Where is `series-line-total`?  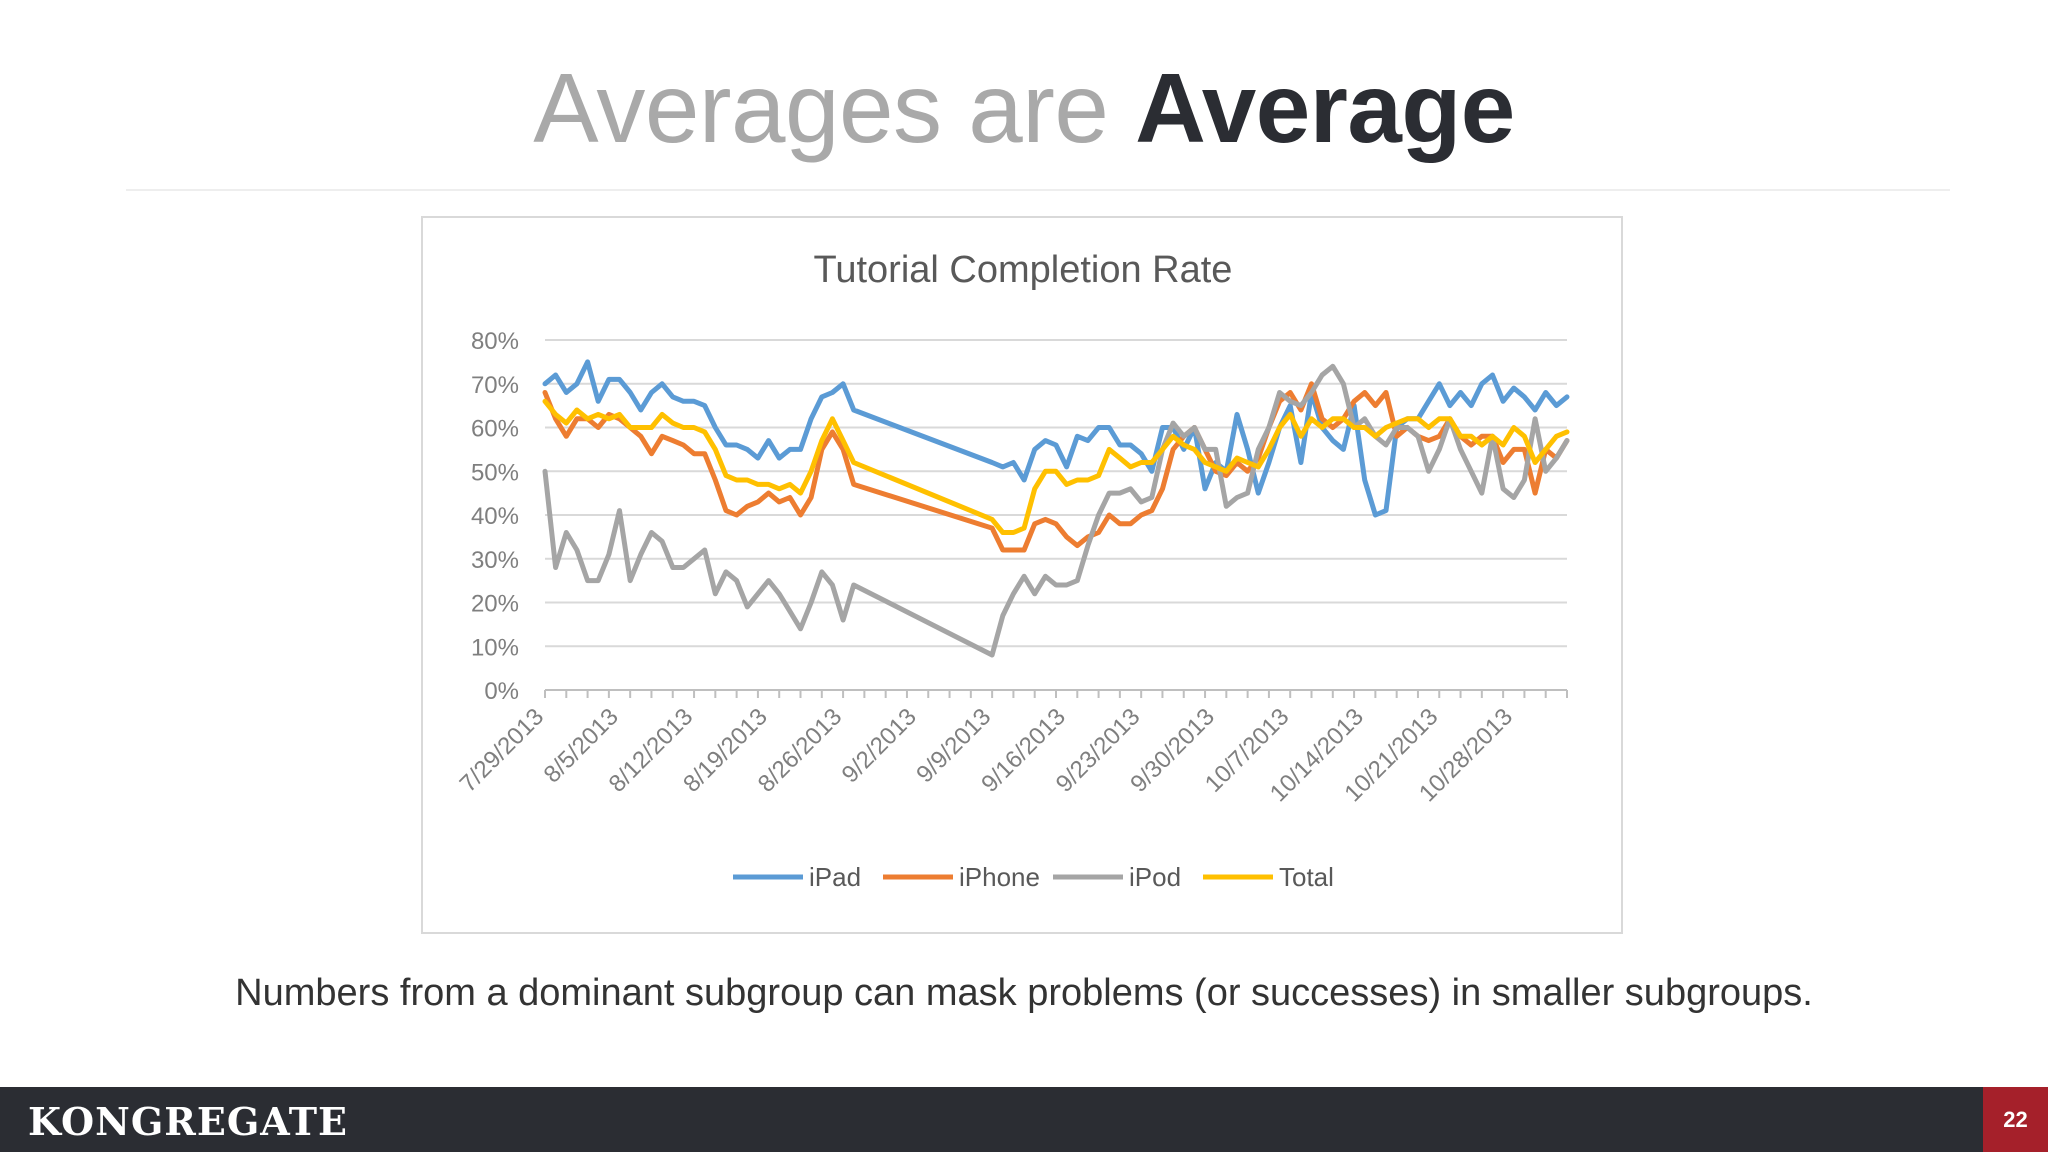
series-line-total is located at coordinates (1056, 466).